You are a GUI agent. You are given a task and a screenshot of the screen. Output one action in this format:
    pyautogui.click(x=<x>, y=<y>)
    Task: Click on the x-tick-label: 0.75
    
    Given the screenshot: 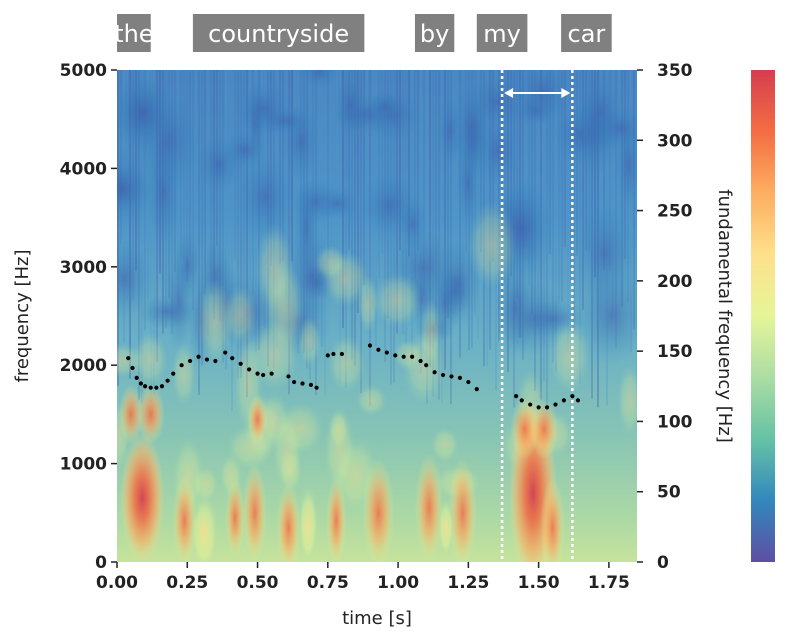 What is the action you would take?
    pyautogui.click(x=328, y=583)
    